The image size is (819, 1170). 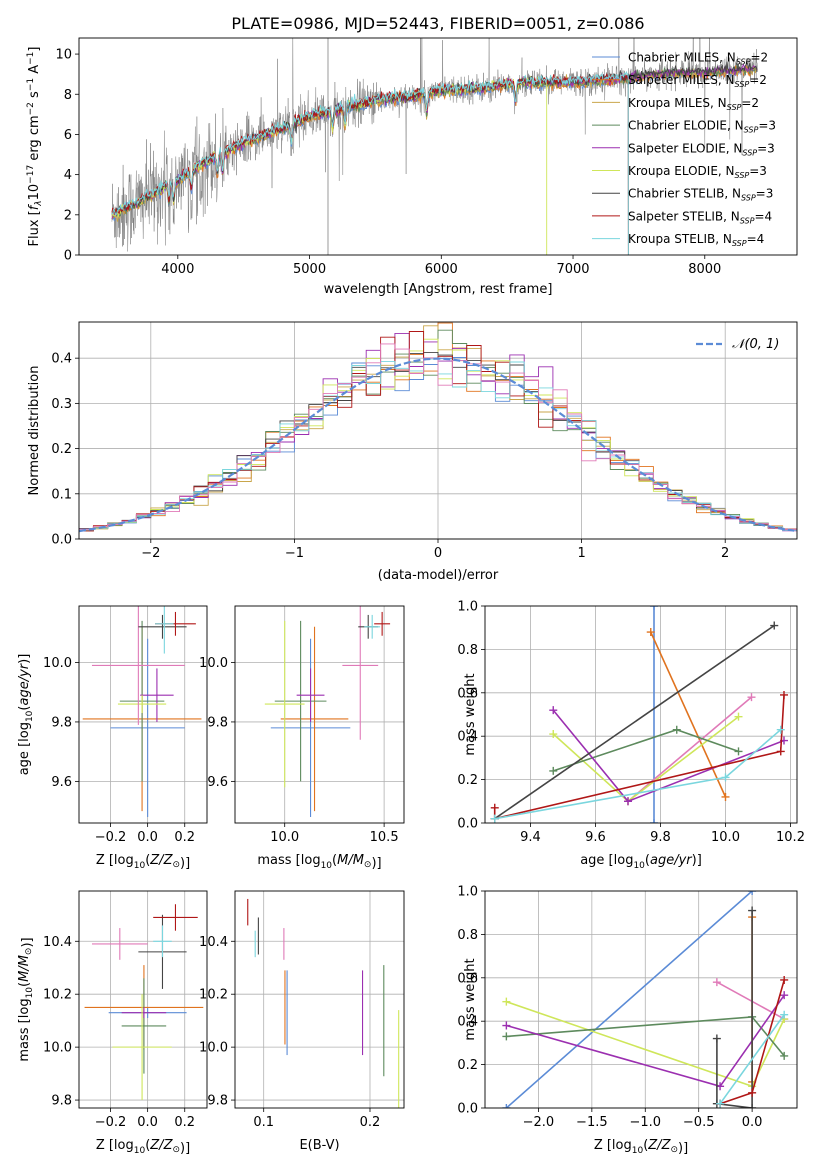 I want to click on y-axis-label: Flux [fλ10−17 erg cm−2 s−1 A−1], so click(x=35, y=147).